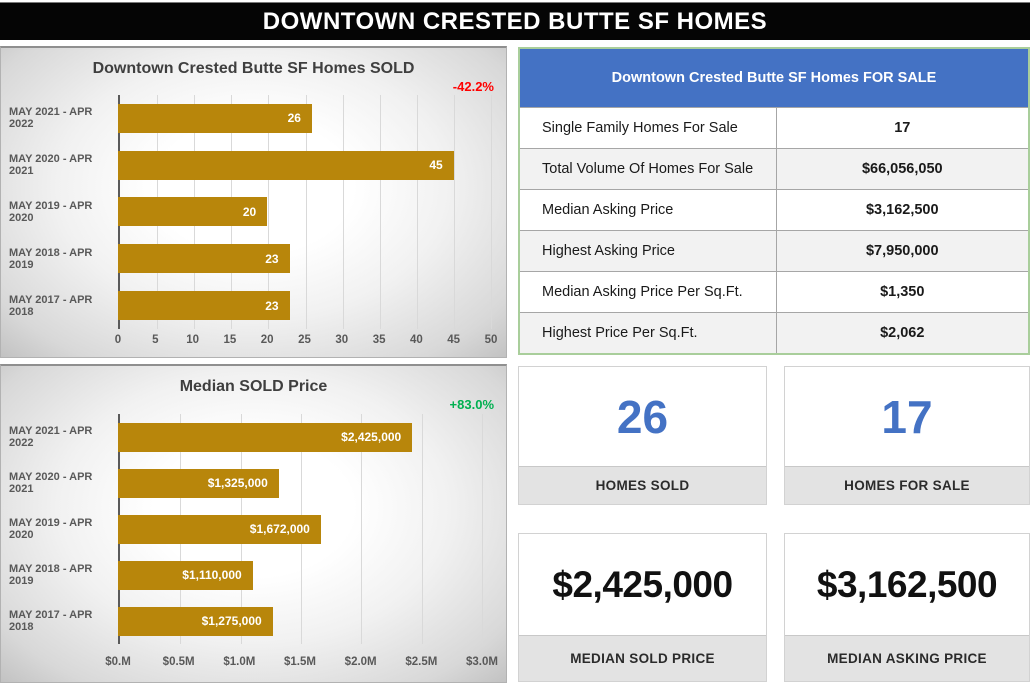  I want to click on bar-value-label: $1,275,000, so click(231, 621).